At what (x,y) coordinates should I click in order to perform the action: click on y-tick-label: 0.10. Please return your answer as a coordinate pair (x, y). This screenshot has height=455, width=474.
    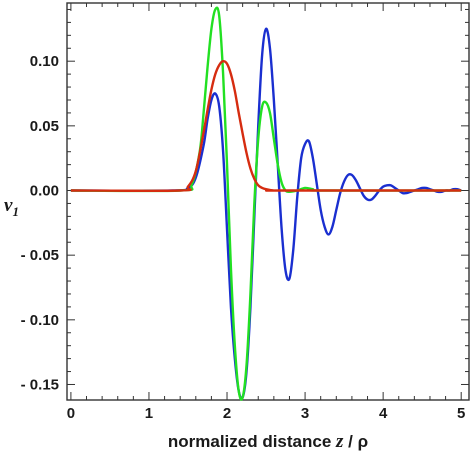
    Looking at the image, I should click on (44, 61).